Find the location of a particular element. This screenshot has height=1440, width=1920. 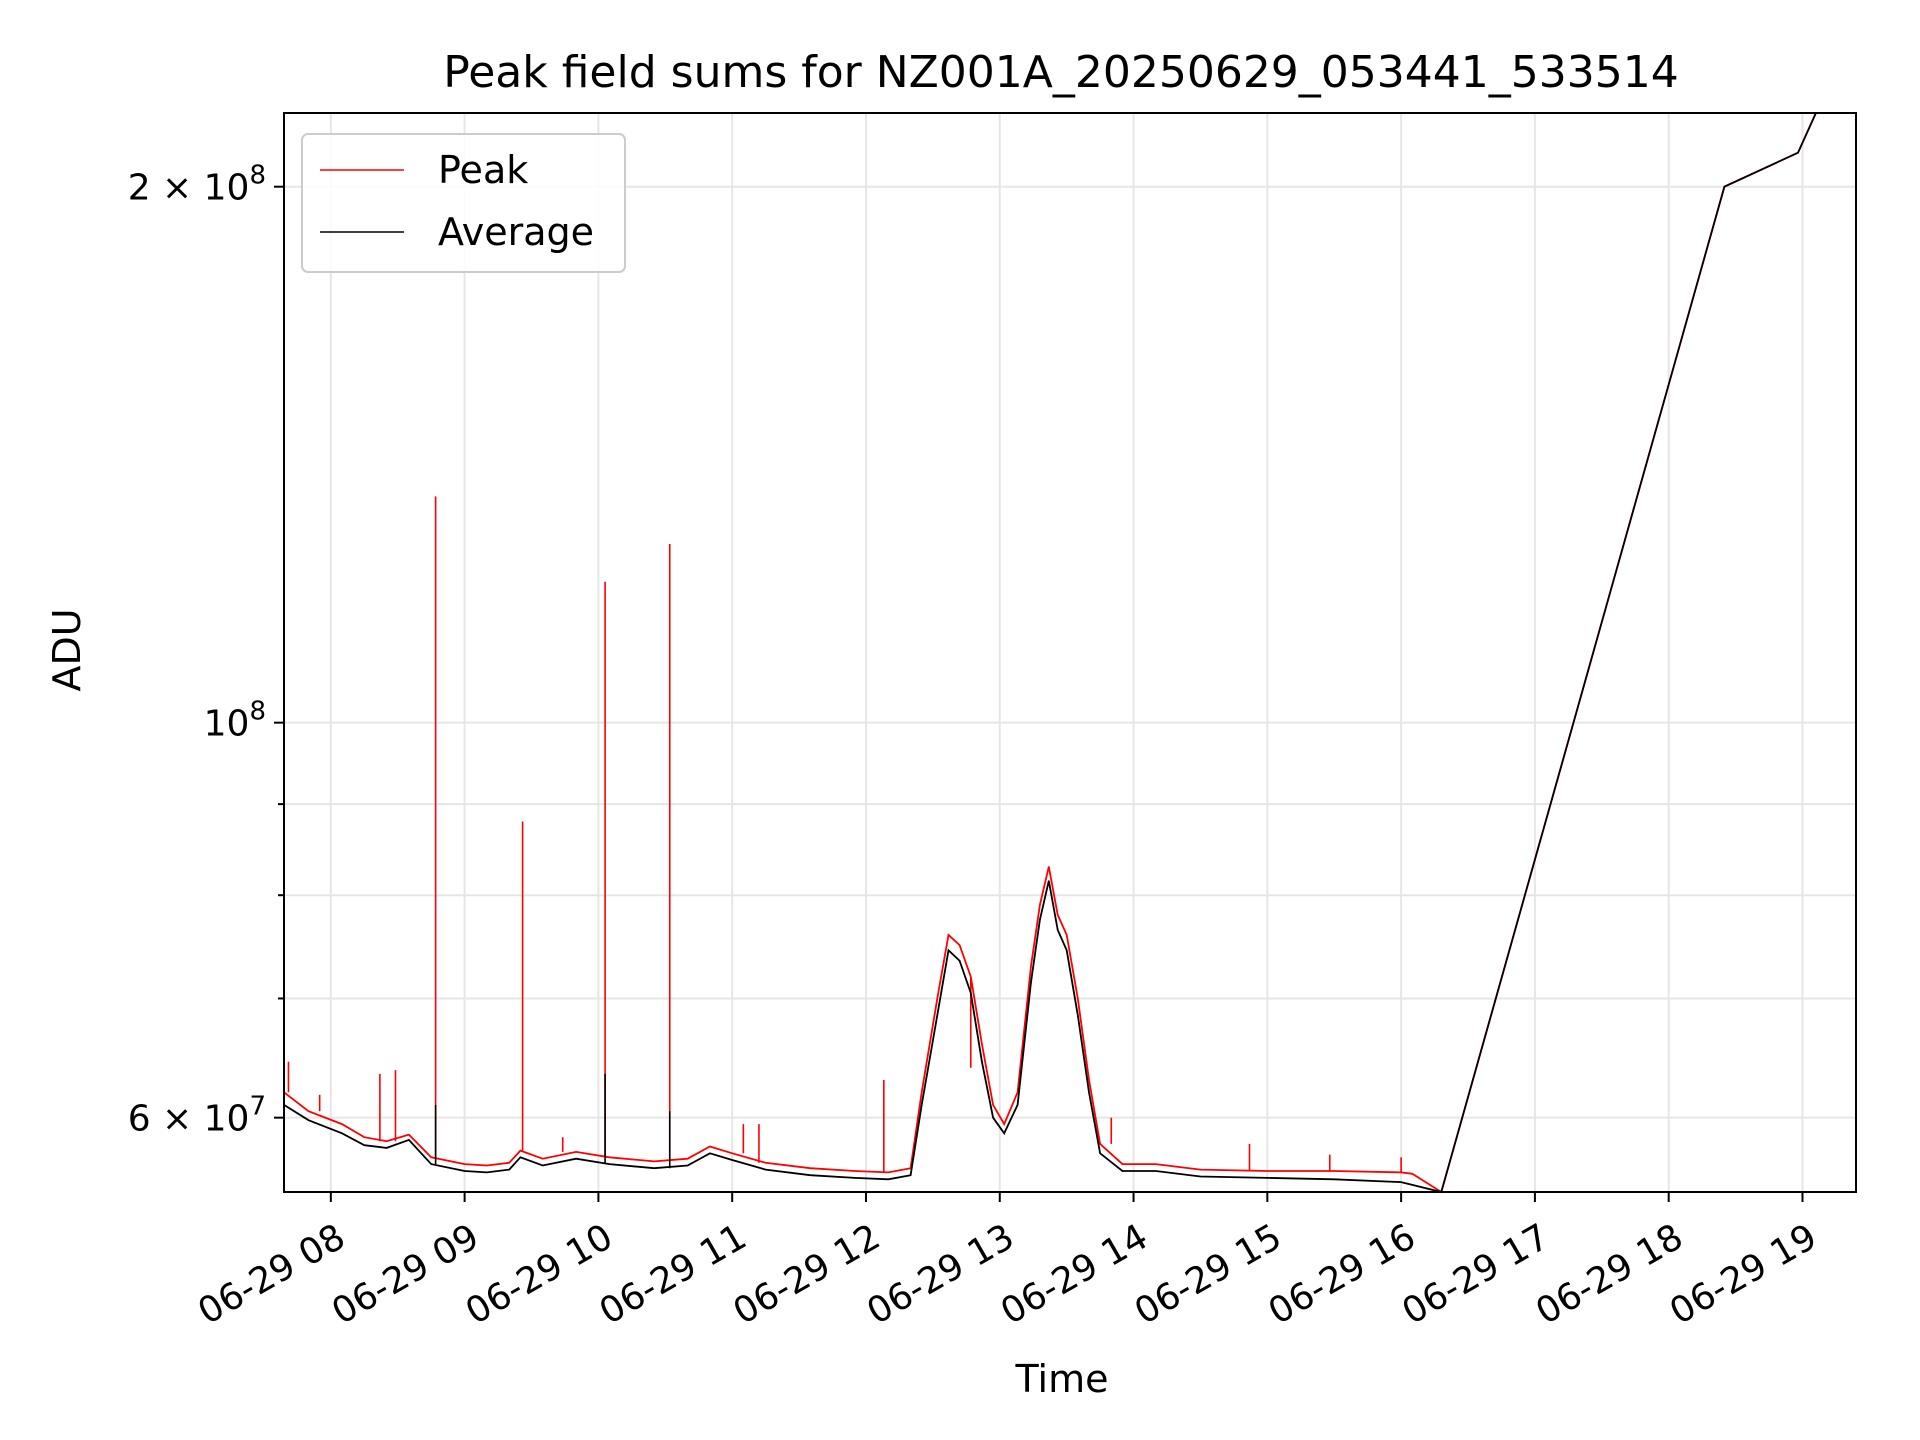

legend: Peak Average is located at coordinates (463, 203).